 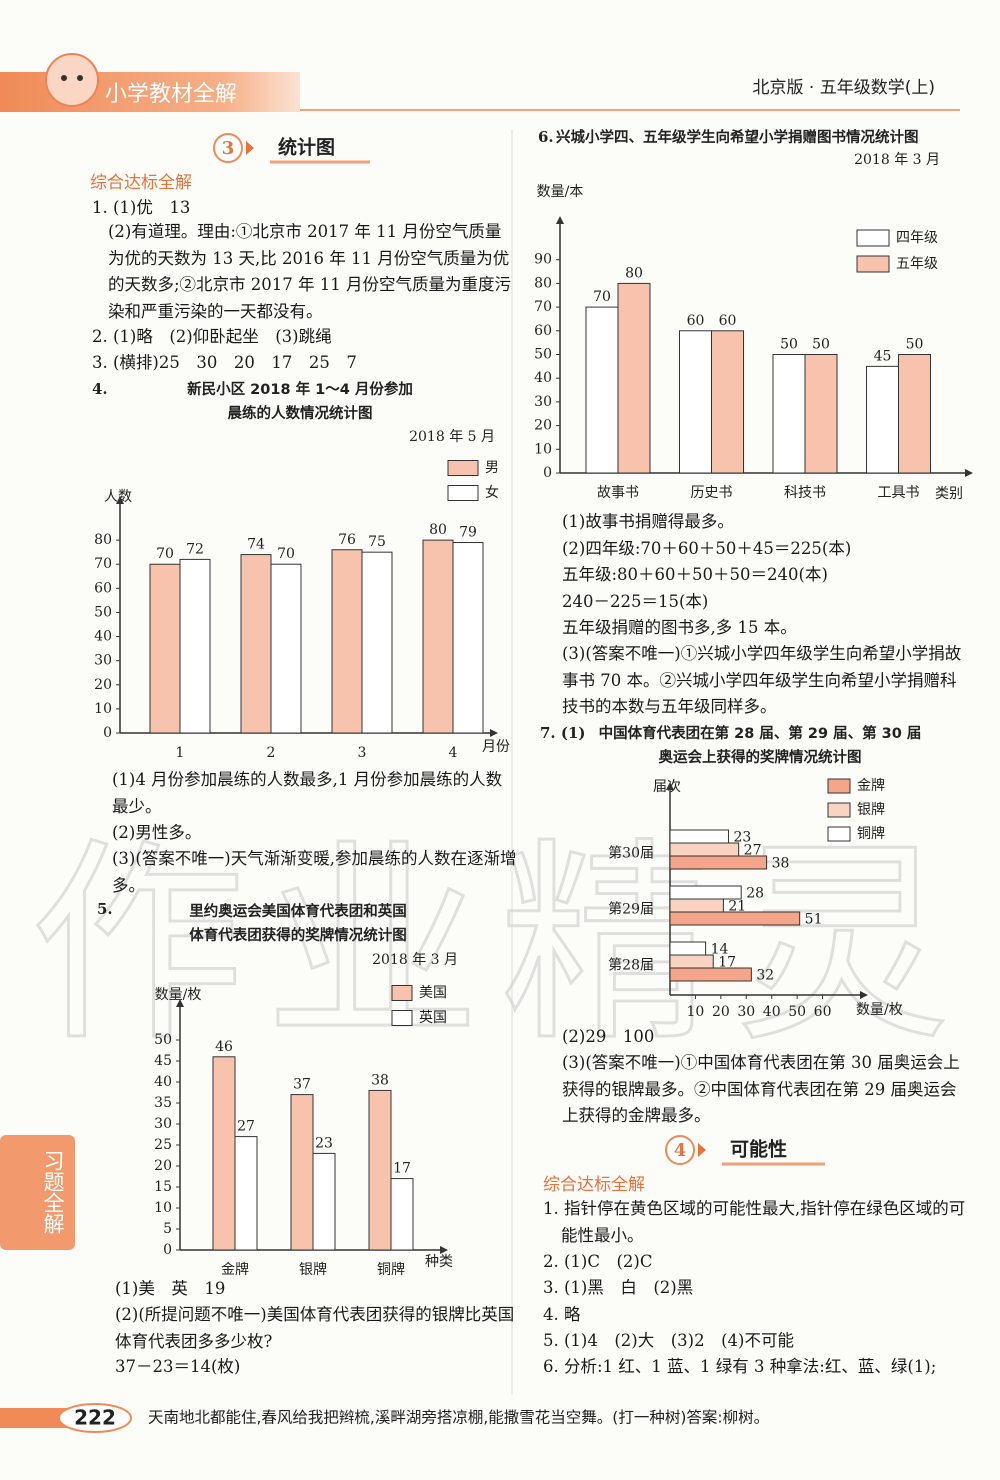 I want to click on answer: 1. (1)优 13, so click(x=141, y=207).